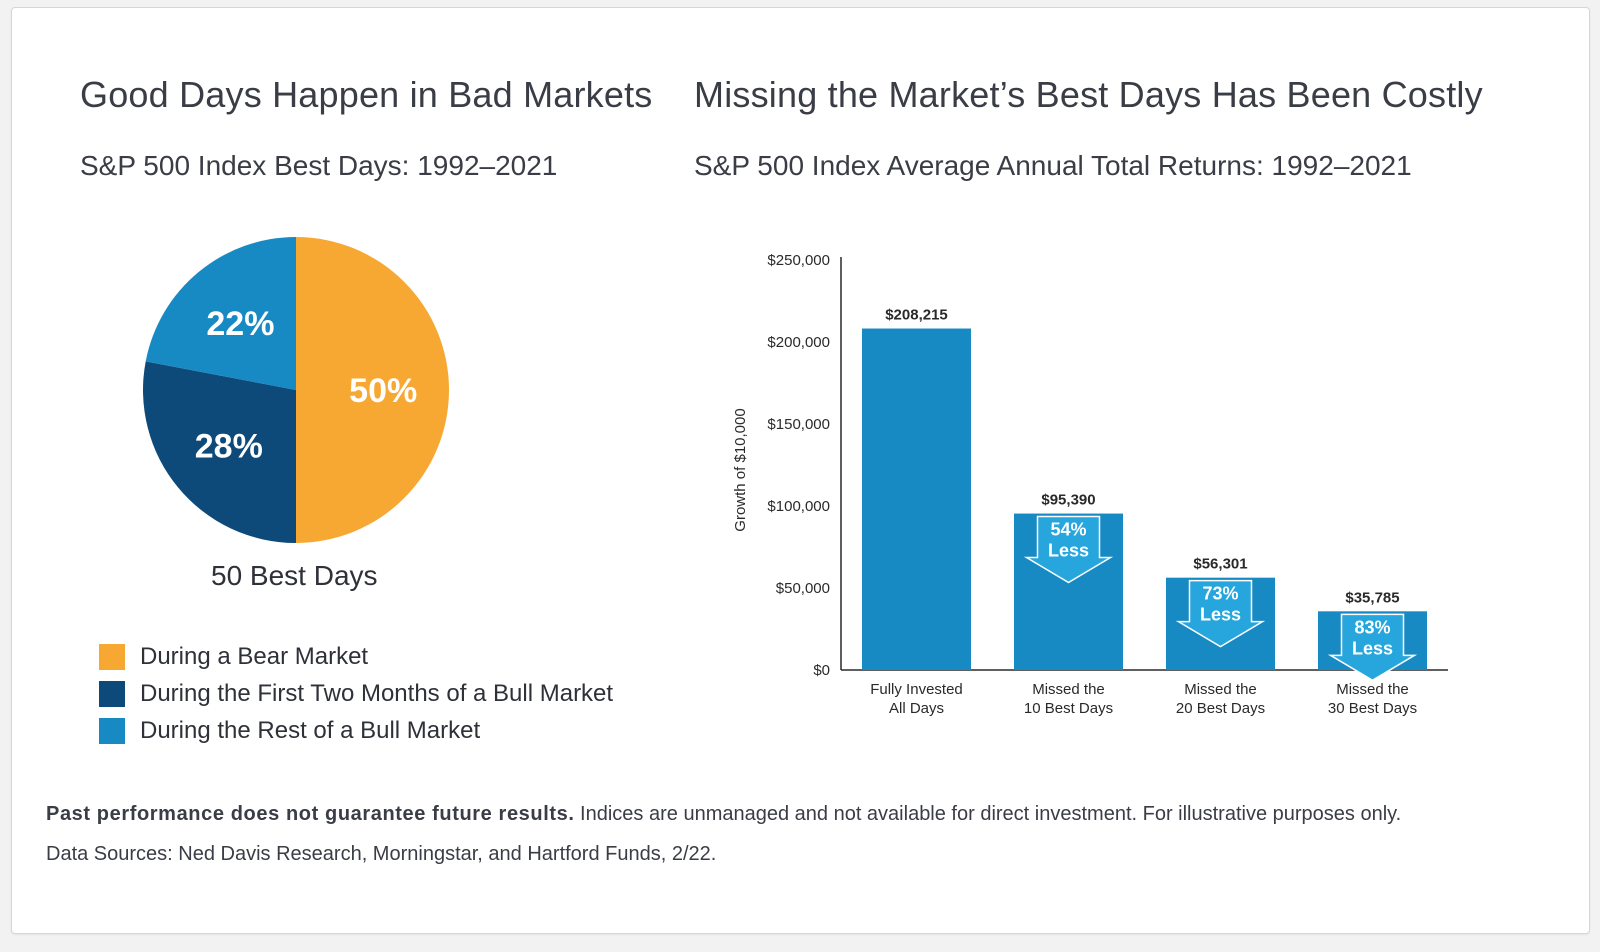 This screenshot has width=1600, height=952. I want to click on legend-item-bear-market: During a Bear Market, so click(356, 656).